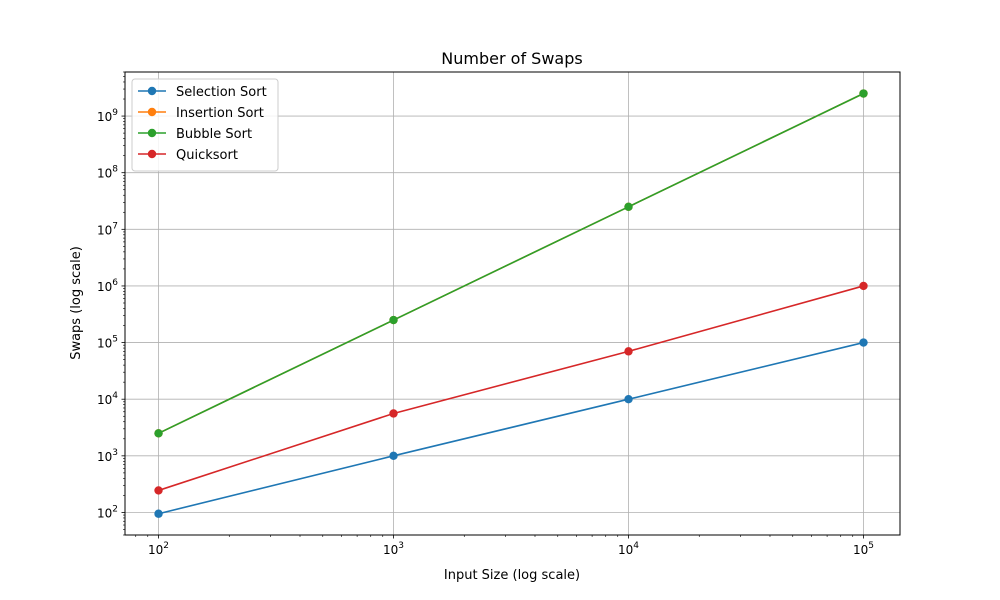  I want to click on x-tick-label: 10⁴, so click(628, 549).